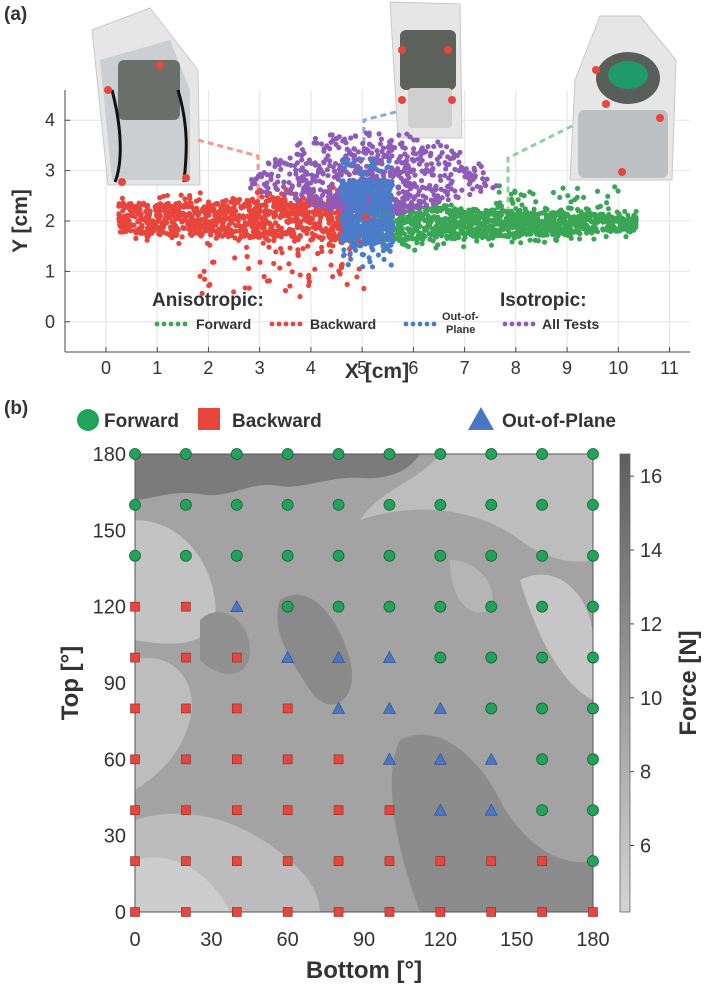 Image resolution: width=706 pixels, height=991 pixels. What do you see at coordinates (272, 324) in the screenshot?
I see `legend-backward-dots` at bounding box center [272, 324].